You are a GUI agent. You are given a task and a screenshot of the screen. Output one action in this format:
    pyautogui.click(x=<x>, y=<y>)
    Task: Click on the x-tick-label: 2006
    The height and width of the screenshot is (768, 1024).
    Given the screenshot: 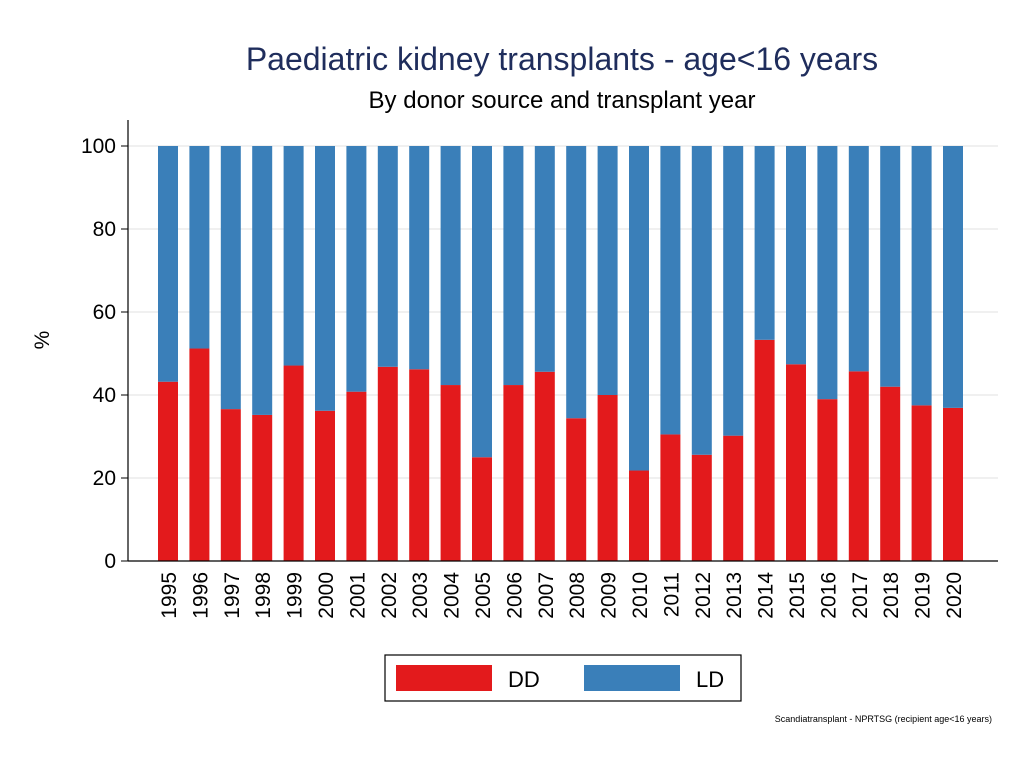 What is the action you would take?
    pyautogui.click(x=514, y=595)
    